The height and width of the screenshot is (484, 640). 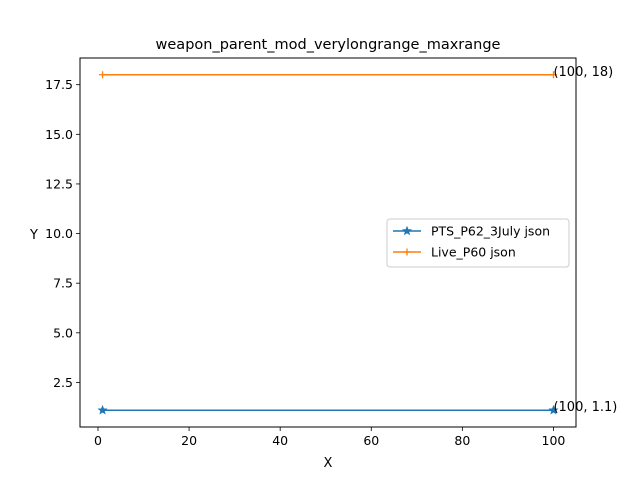 What do you see at coordinates (462, 440) in the screenshot?
I see `x-tick-label: 80` at bounding box center [462, 440].